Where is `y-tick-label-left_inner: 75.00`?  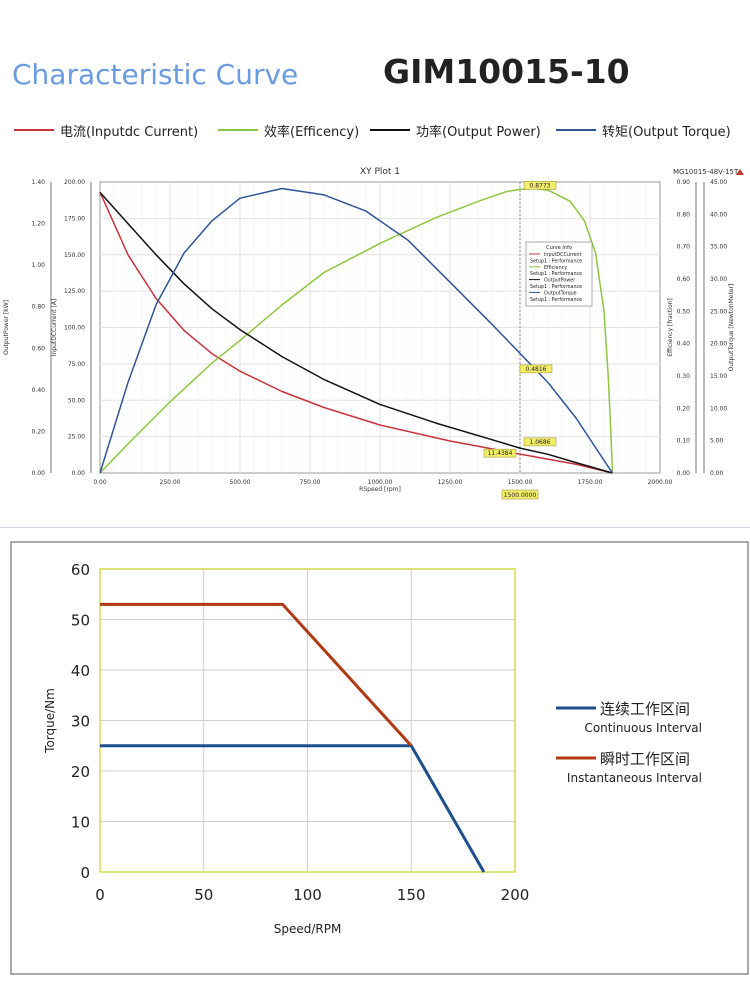 y-tick-label-left_inner: 75.00 is located at coordinates (76, 364).